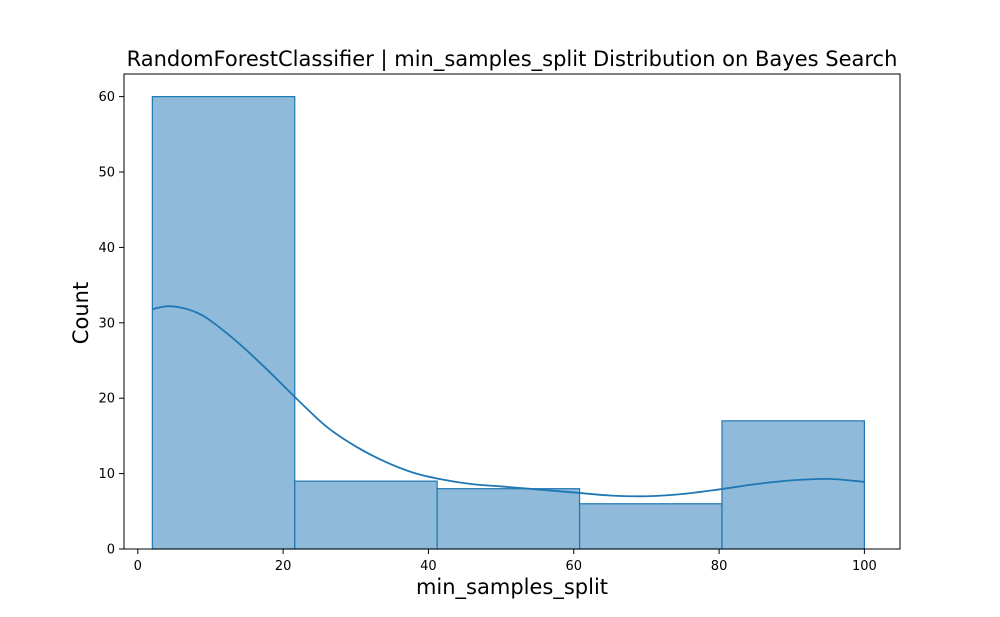 The width and height of the screenshot is (1000, 617). Describe the element at coordinates (512, 587) in the screenshot. I see `x-axis-label: min_samples_split` at that location.